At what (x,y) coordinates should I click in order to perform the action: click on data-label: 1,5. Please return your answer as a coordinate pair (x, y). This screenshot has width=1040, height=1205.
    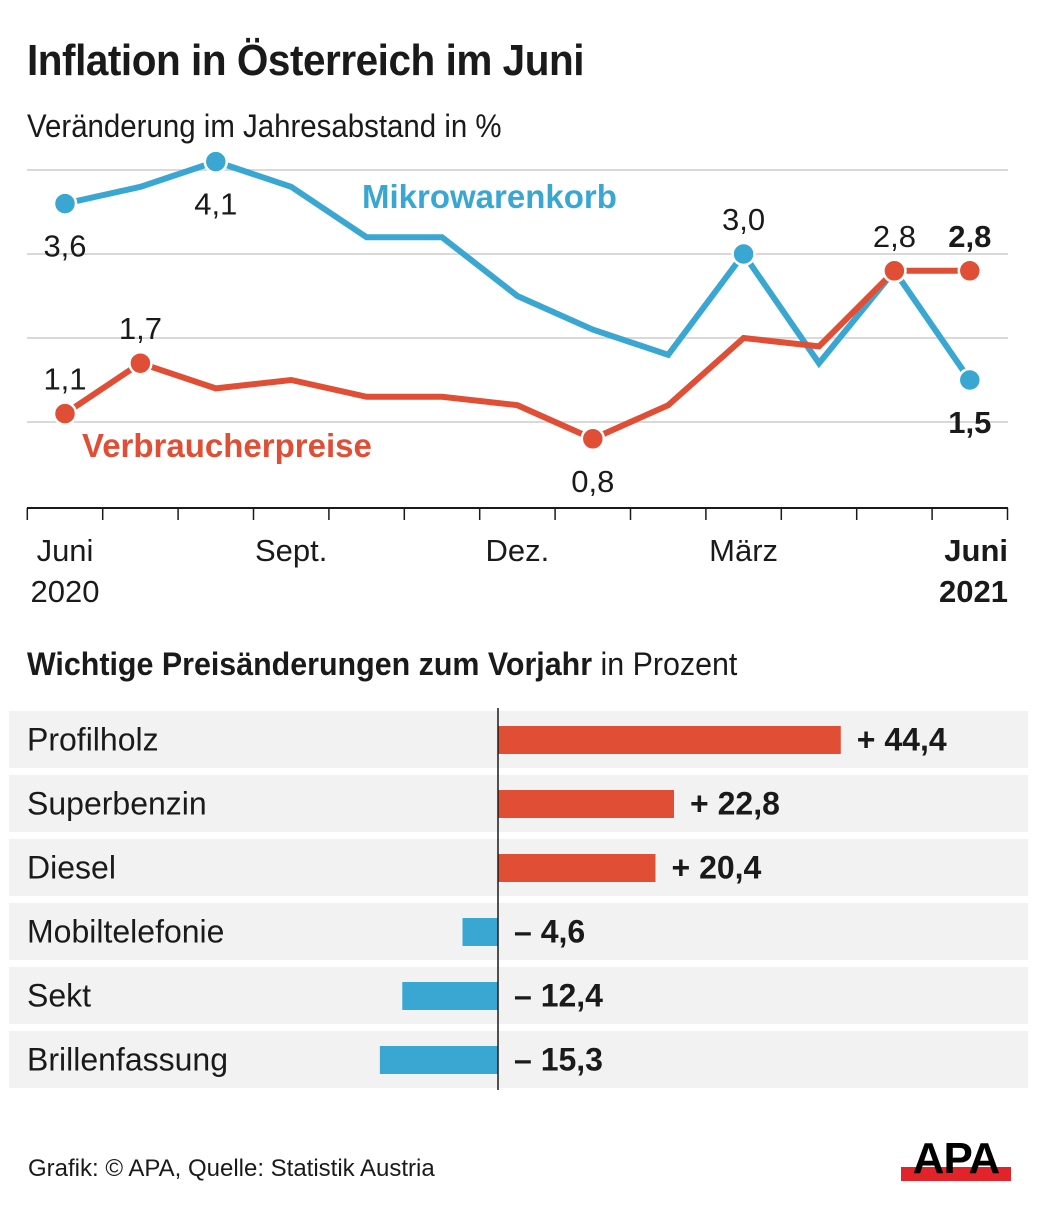
    Looking at the image, I should click on (969, 422).